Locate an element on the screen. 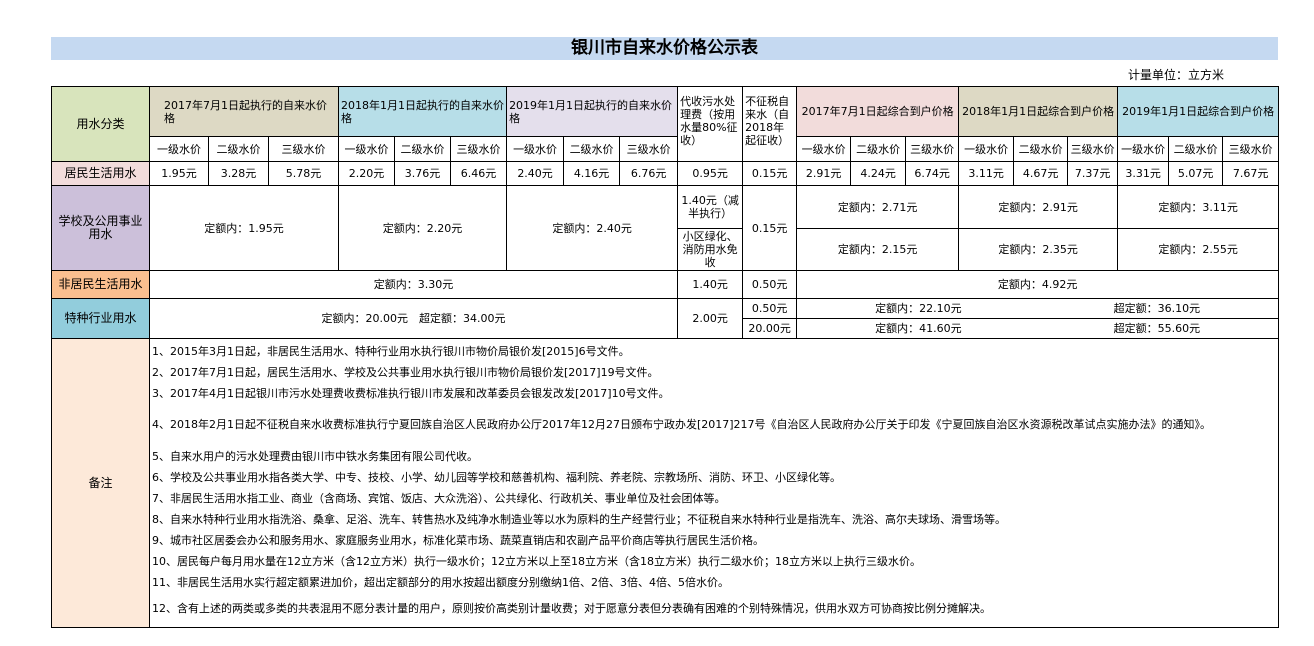 The height and width of the screenshot is (646, 1314). integrated-2017-header: 2017年7月1日起综合到户价格 is located at coordinates (878, 111).